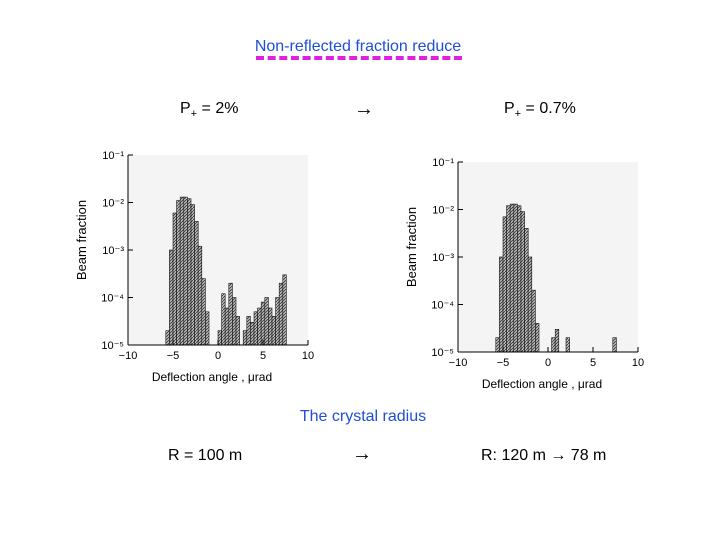 This screenshot has width=720, height=540. What do you see at coordinates (359, 58) in the screenshot?
I see `title-underline` at bounding box center [359, 58].